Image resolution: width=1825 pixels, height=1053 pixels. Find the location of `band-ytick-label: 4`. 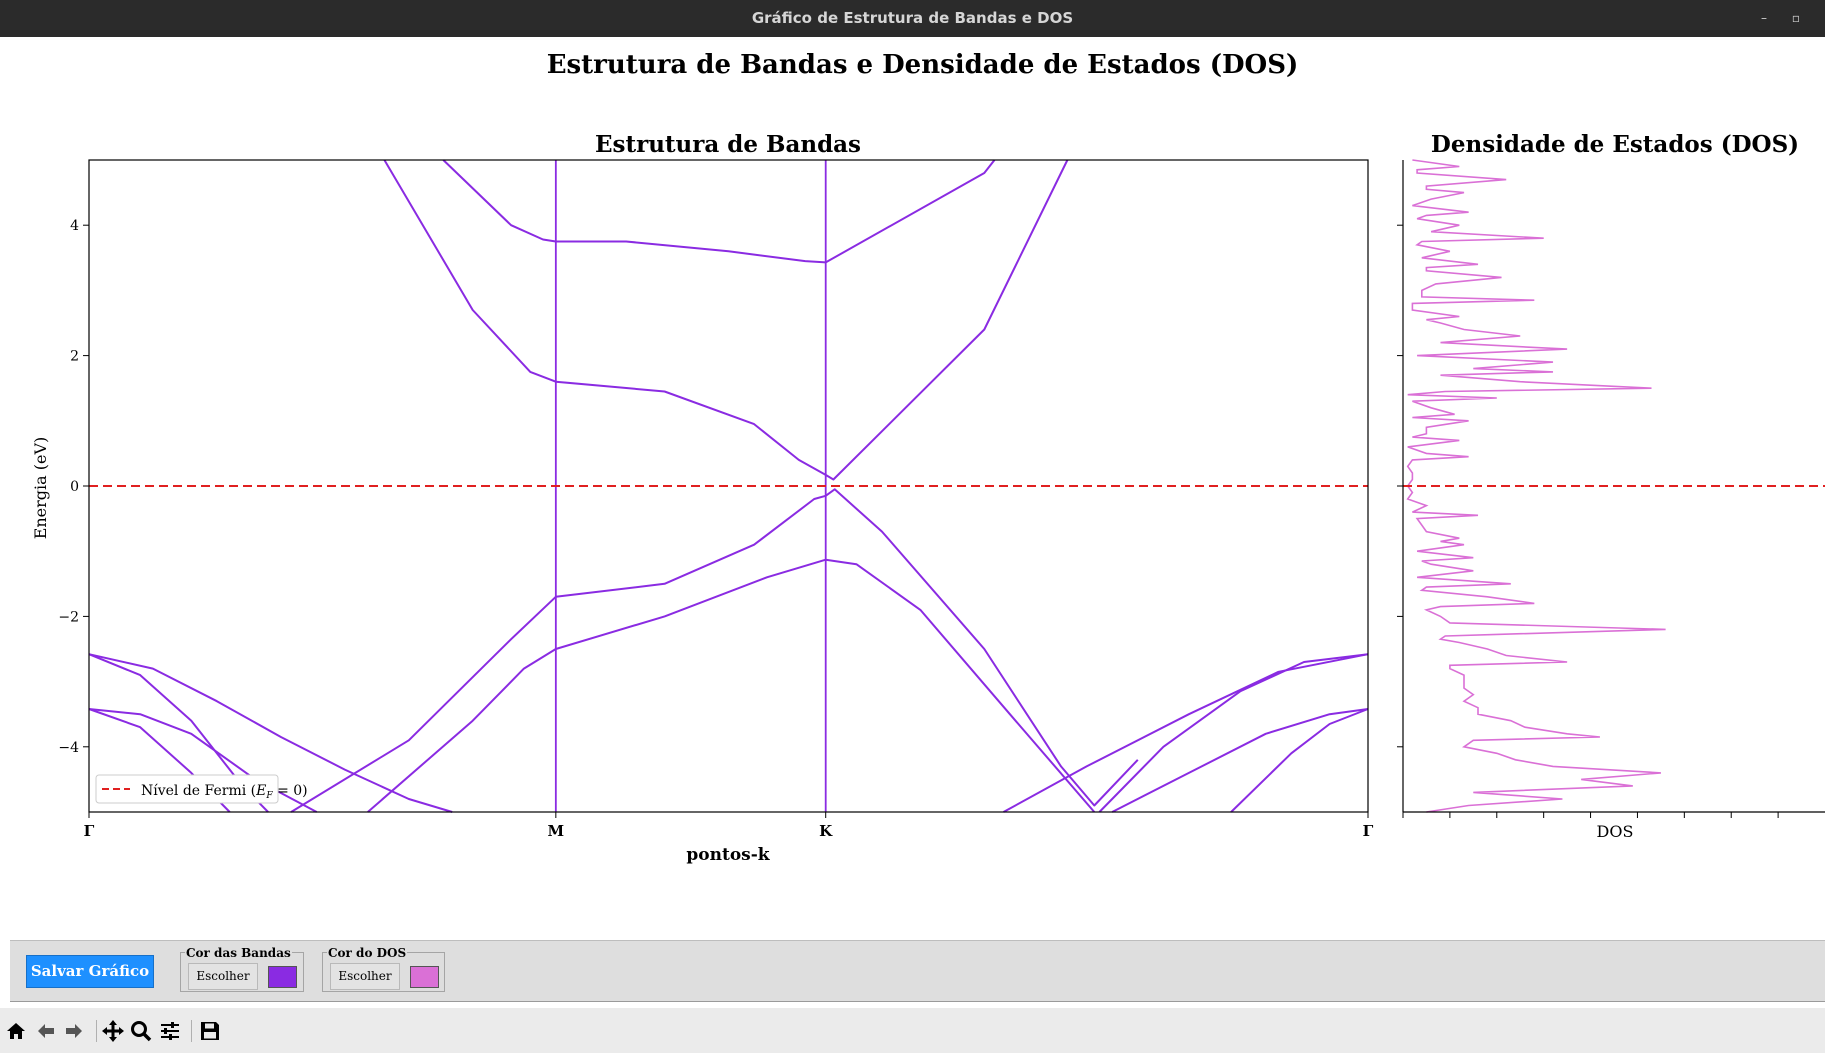

band-ytick-label: 4 is located at coordinates (74, 226).